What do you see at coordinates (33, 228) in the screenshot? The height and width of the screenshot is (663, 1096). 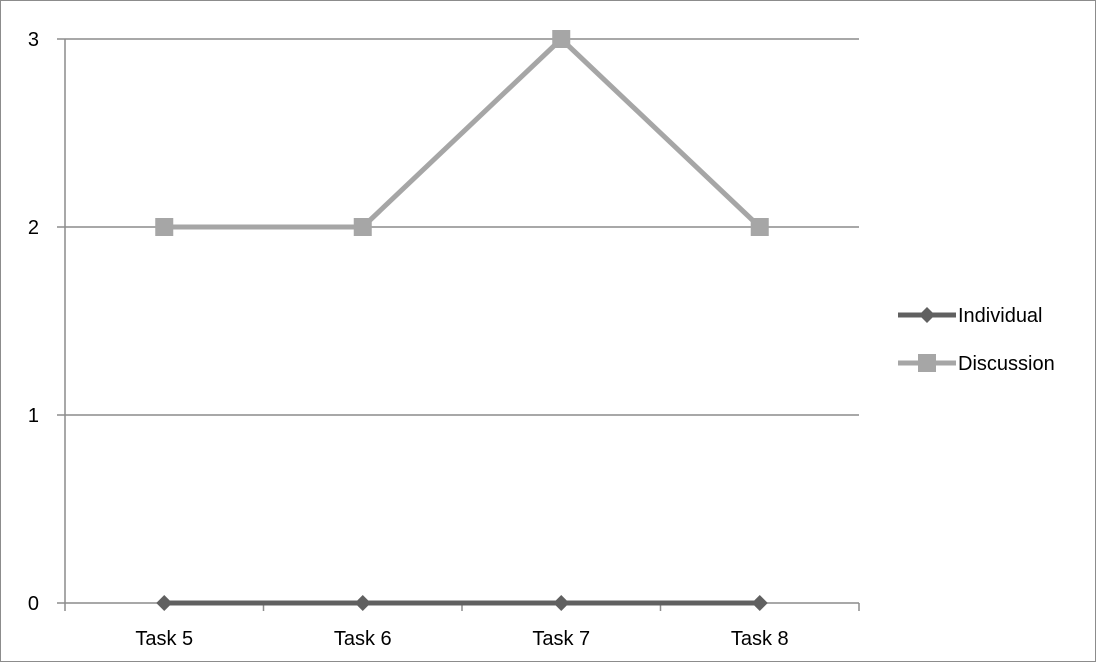 I see `y-tick-label: 2` at bounding box center [33, 228].